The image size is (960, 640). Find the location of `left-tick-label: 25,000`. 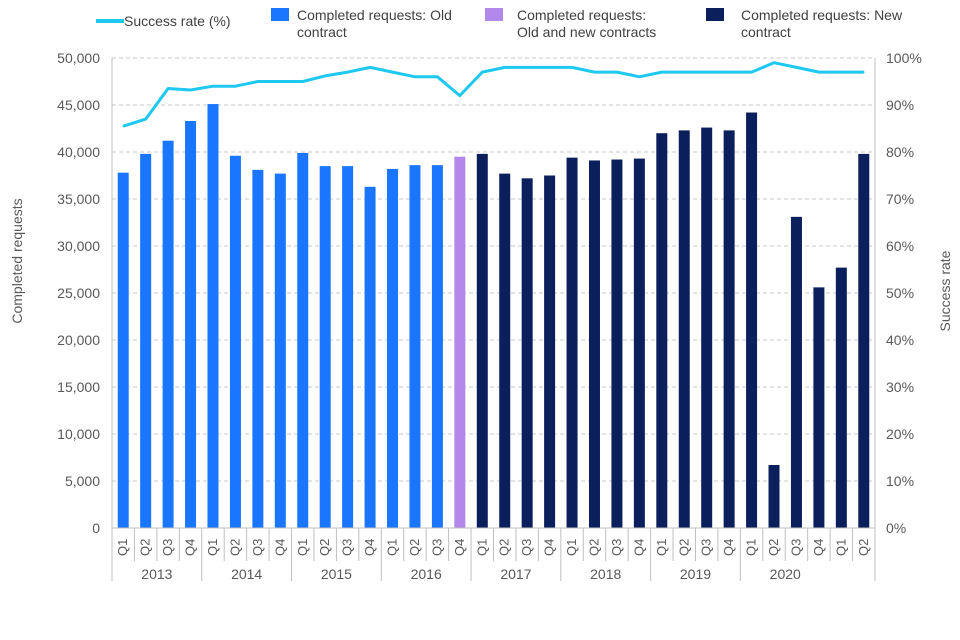

left-tick-label: 25,000 is located at coordinates (78, 293).